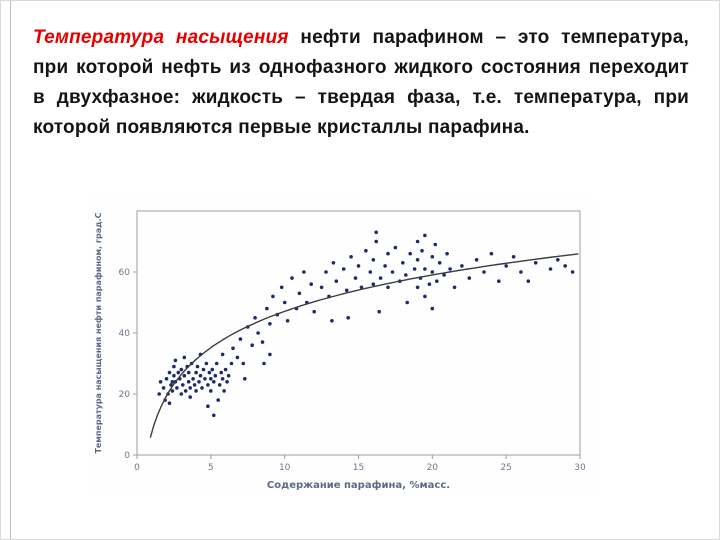  I want to click on x-tick-label: 20, so click(433, 468).